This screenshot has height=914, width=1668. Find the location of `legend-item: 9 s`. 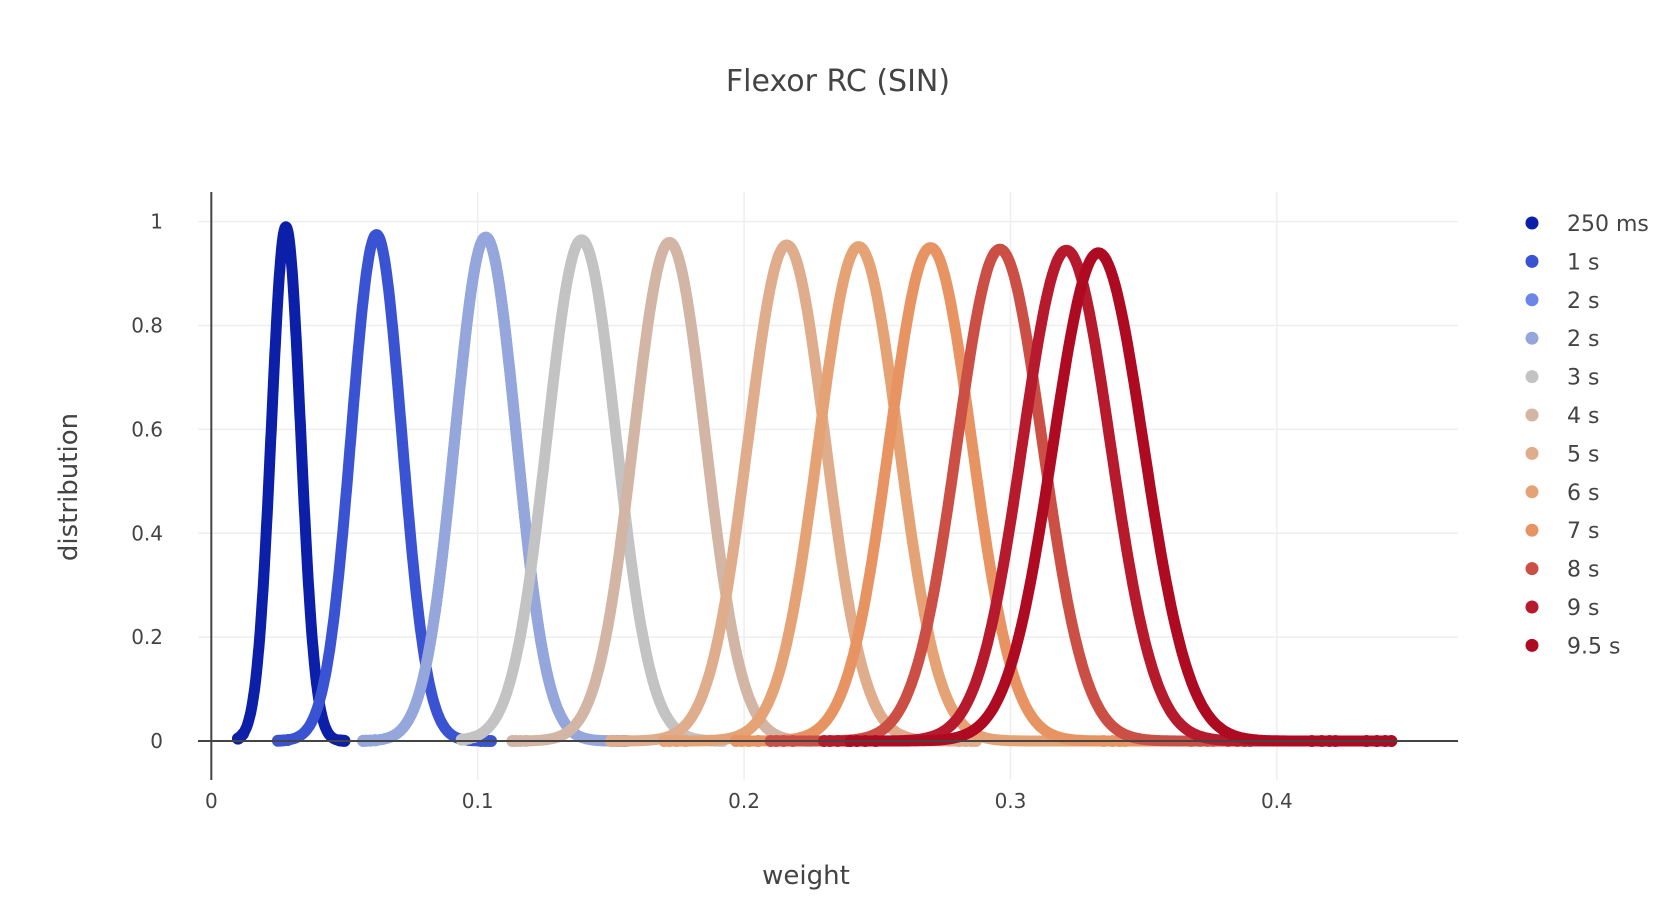

legend-item: 9 s is located at coordinates (1562, 608).